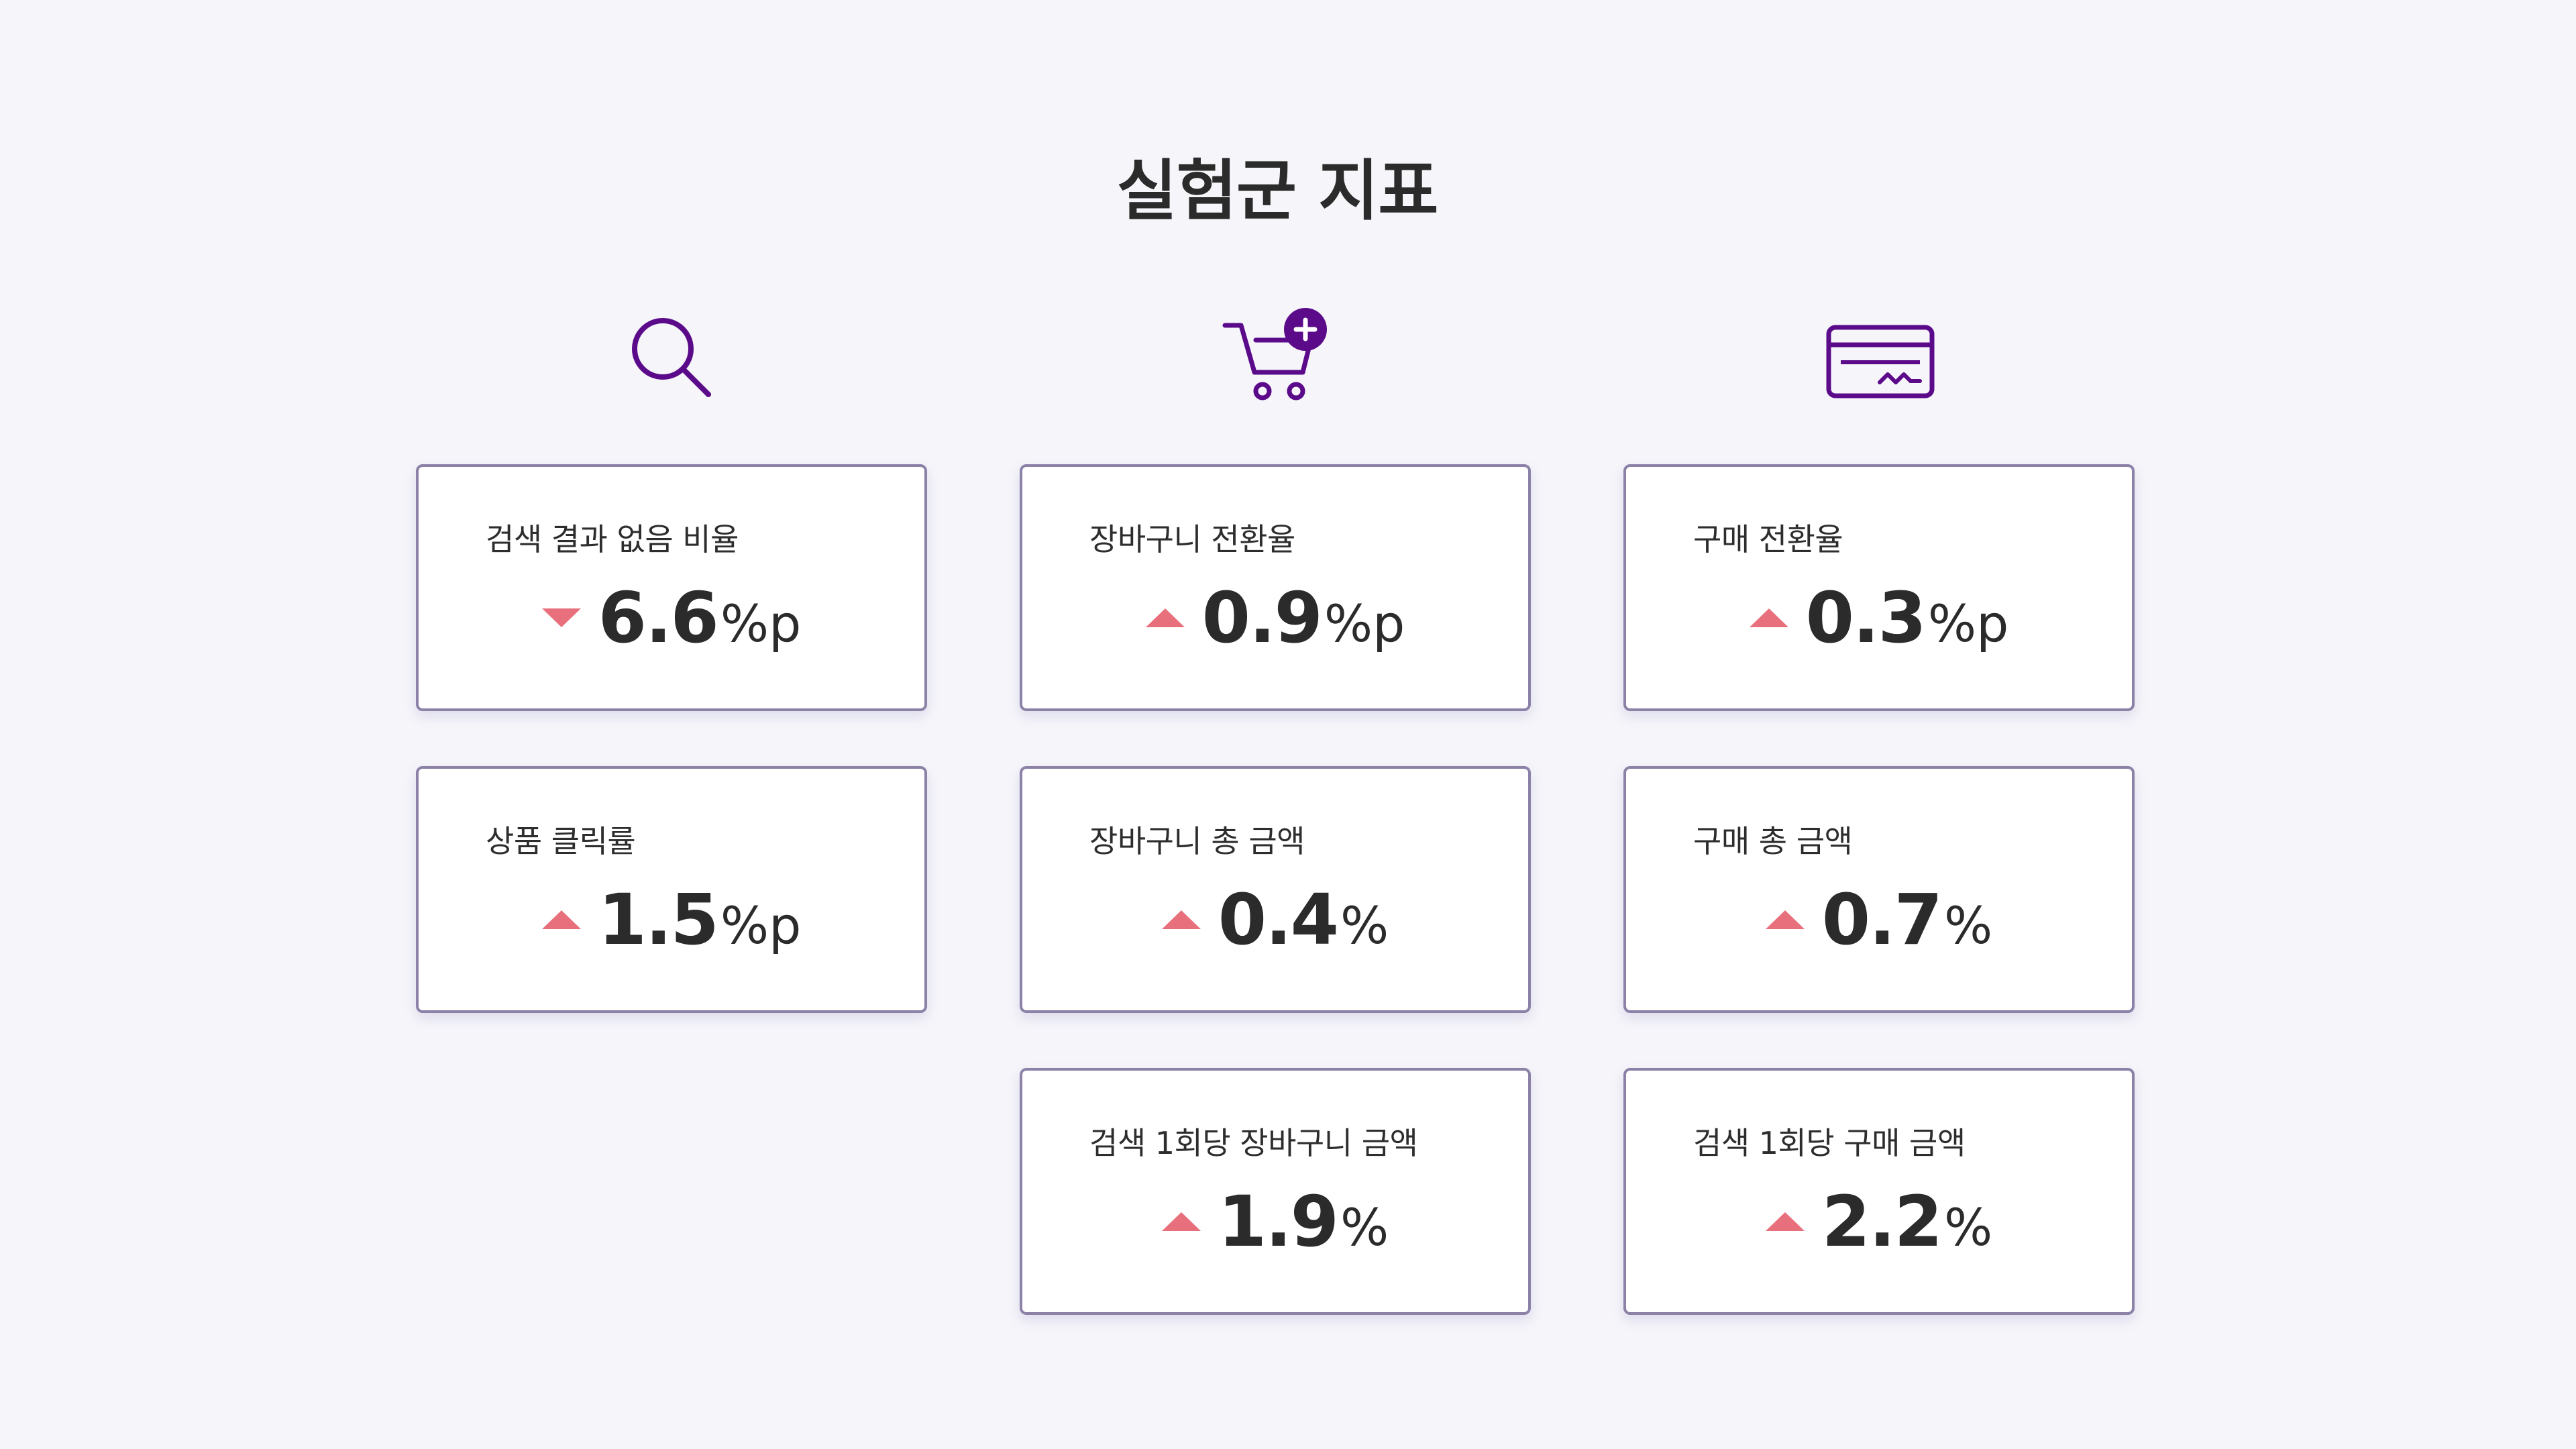  Describe the element at coordinates (612, 539) in the screenshot. I see `metric-label: 검색 결과 없음 비율` at that location.